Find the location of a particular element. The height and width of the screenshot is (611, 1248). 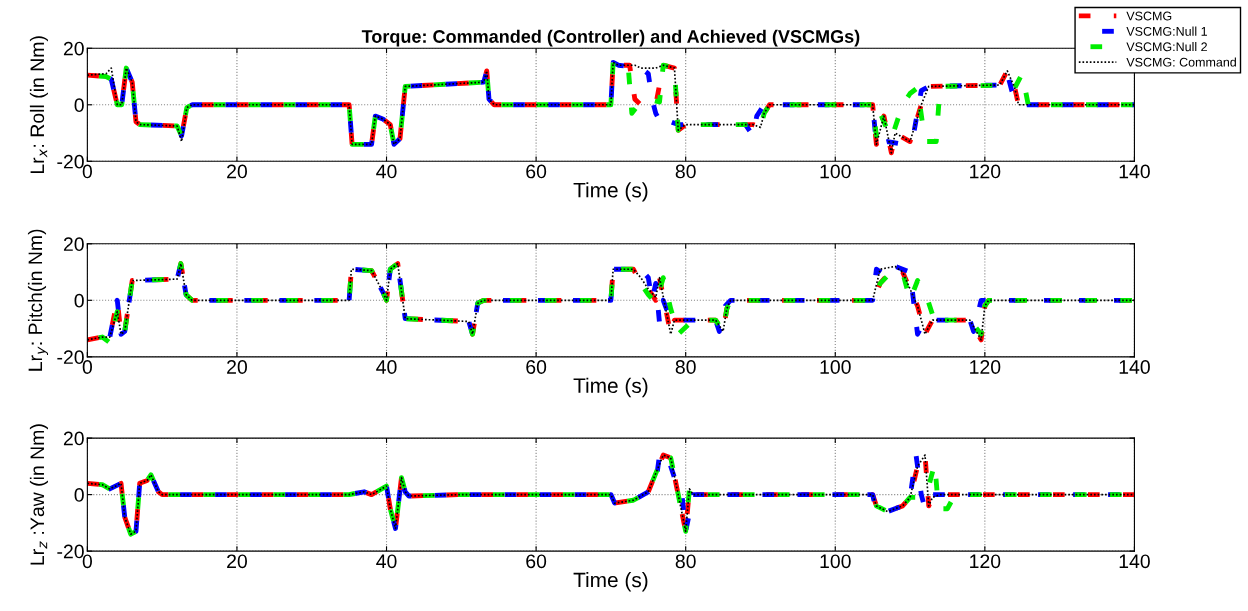

legend-label: VSCMG:Null 2 is located at coordinates (1166, 47).